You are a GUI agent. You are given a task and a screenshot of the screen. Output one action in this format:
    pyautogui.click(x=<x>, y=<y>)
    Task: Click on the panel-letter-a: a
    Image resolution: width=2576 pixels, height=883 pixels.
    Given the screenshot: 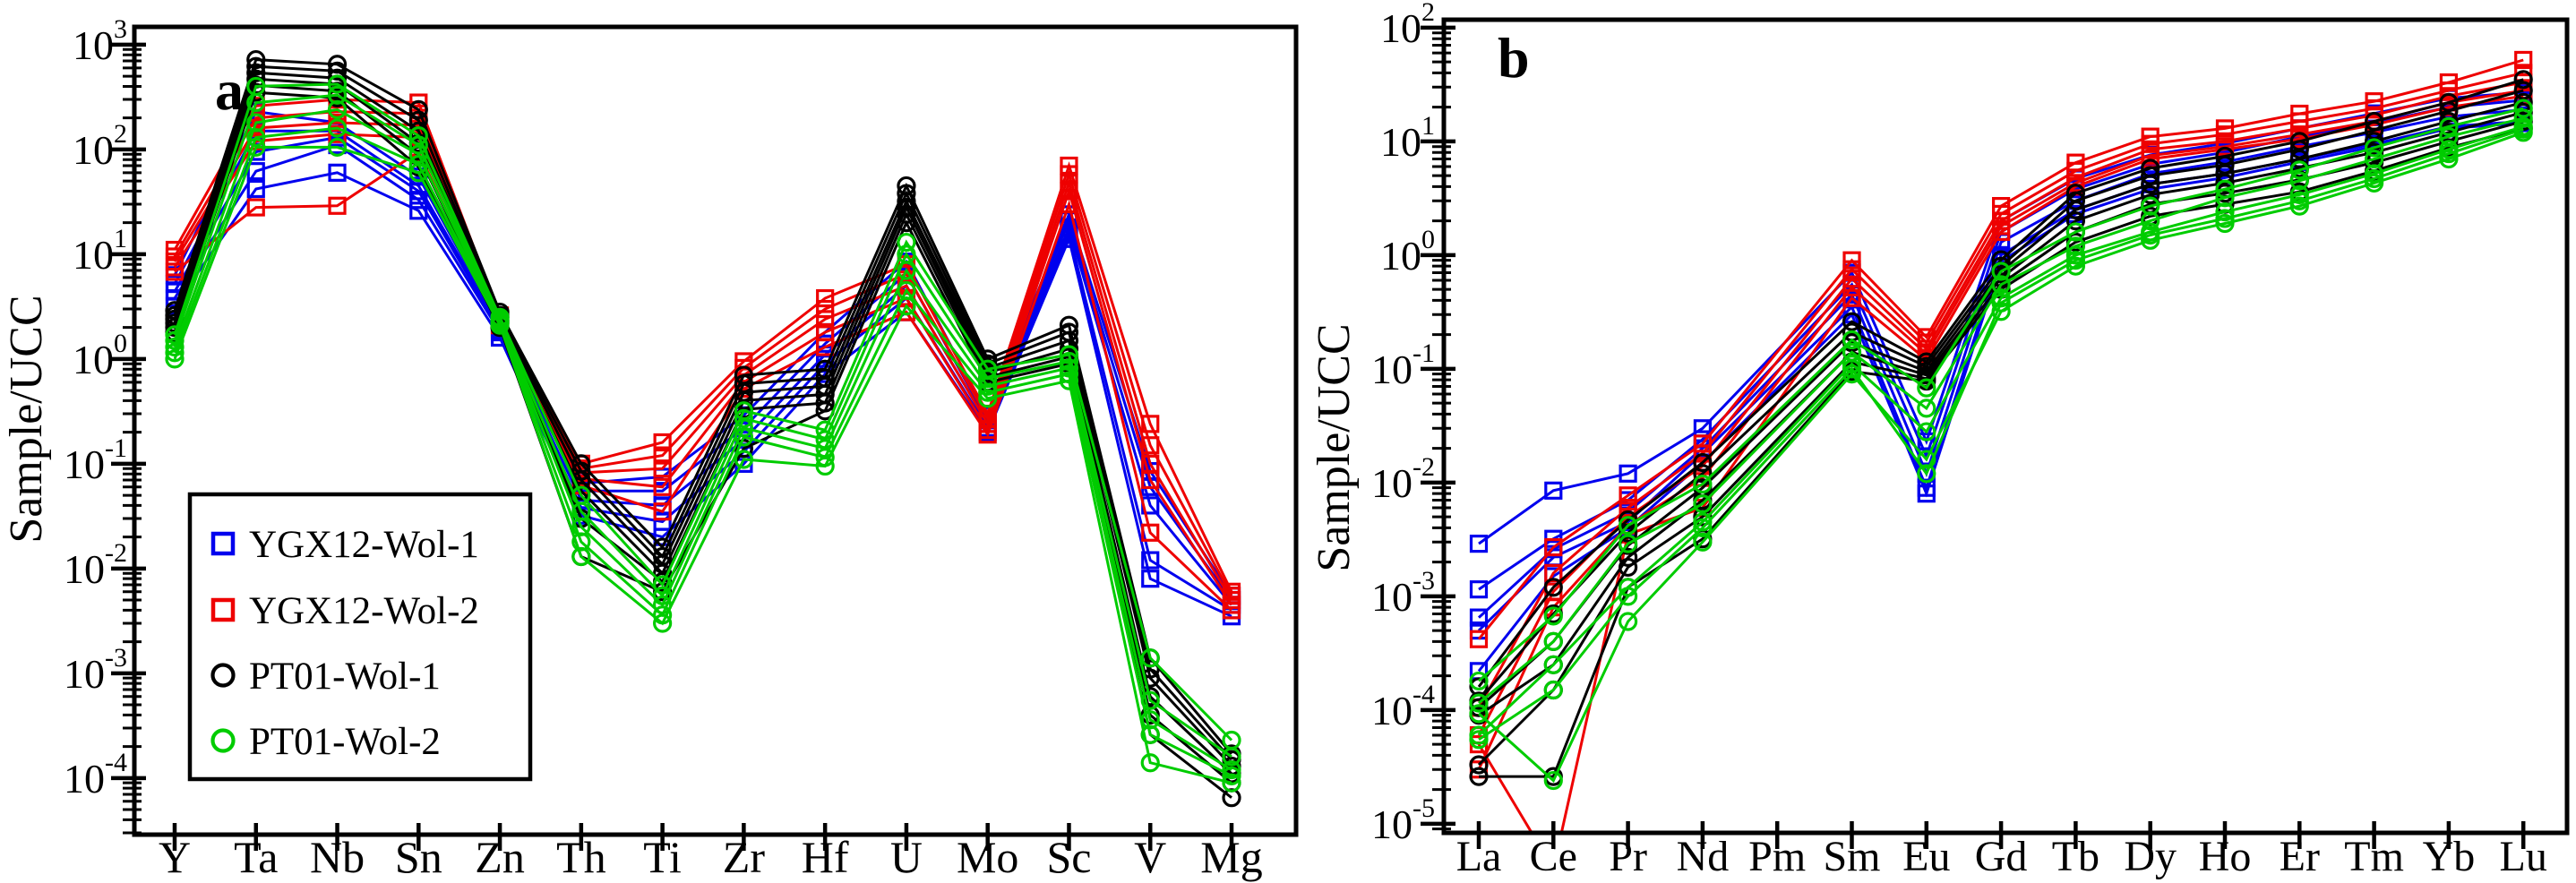 What is the action you would take?
    pyautogui.click(x=229, y=90)
    